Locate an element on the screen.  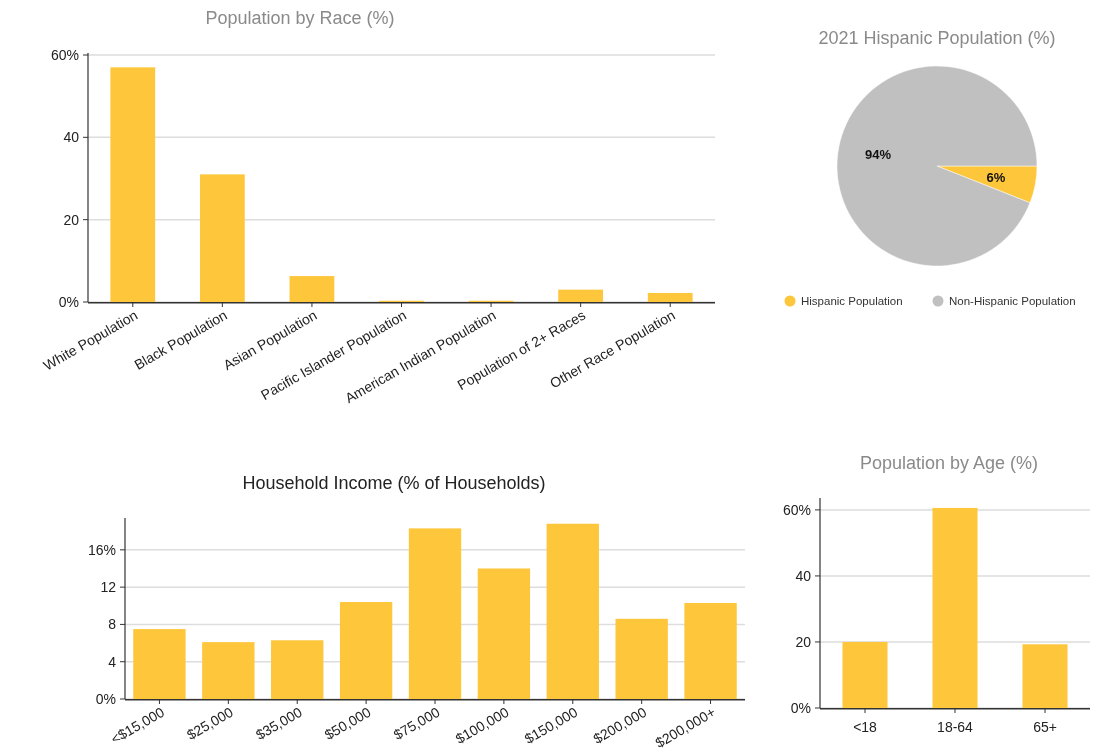
x-tick-label: <18 is located at coordinates (865, 727).